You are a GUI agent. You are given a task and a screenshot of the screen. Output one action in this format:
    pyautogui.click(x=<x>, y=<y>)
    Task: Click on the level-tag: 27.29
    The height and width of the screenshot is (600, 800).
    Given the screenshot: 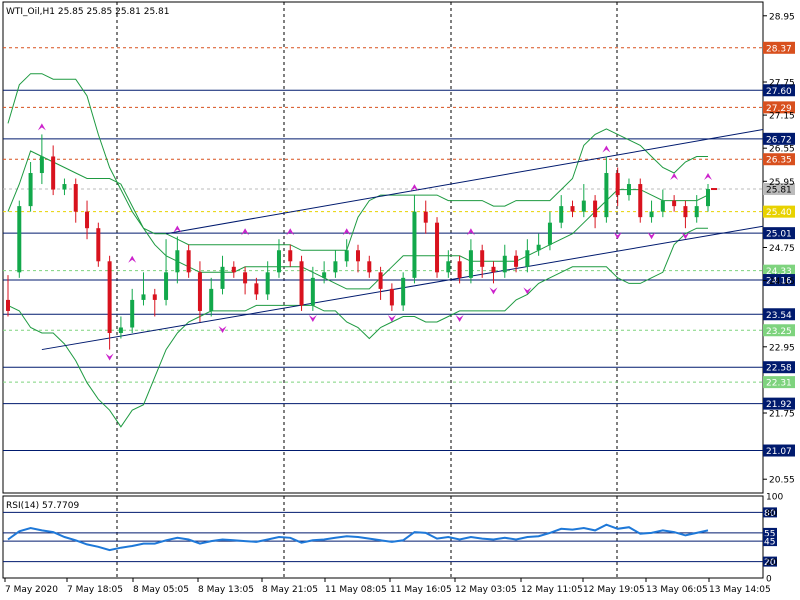 What is the action you would take?
    pyautogui.click(x=779, y=107)
    